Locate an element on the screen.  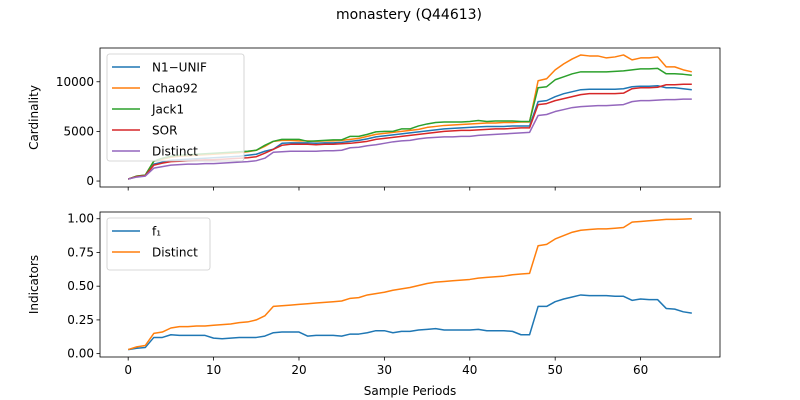
y-tick-label: 10000 is located at coordinates (75, 82).